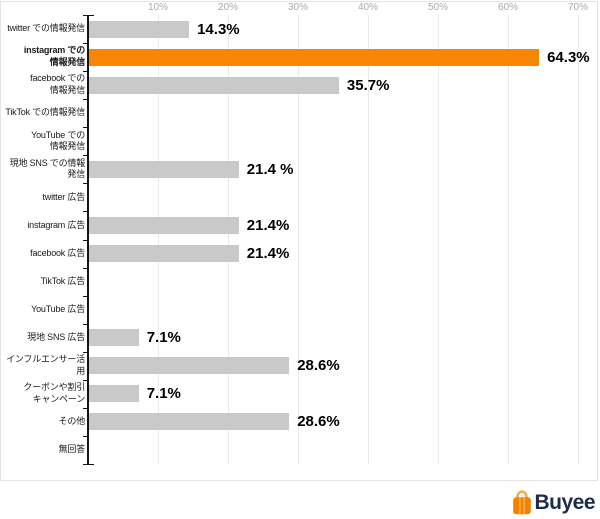 The width and height of the screenshot is (600, 519). Describe the element at coordinates (522, 502) in the screenshot. I see `shopping-bag-icon` at that location.